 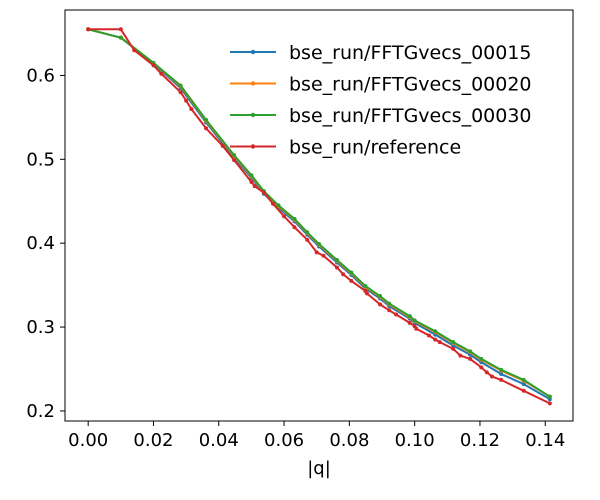 I want to click on legend-entry: bse_run/FFTGvecs_00015, so click(x=381, y=53).